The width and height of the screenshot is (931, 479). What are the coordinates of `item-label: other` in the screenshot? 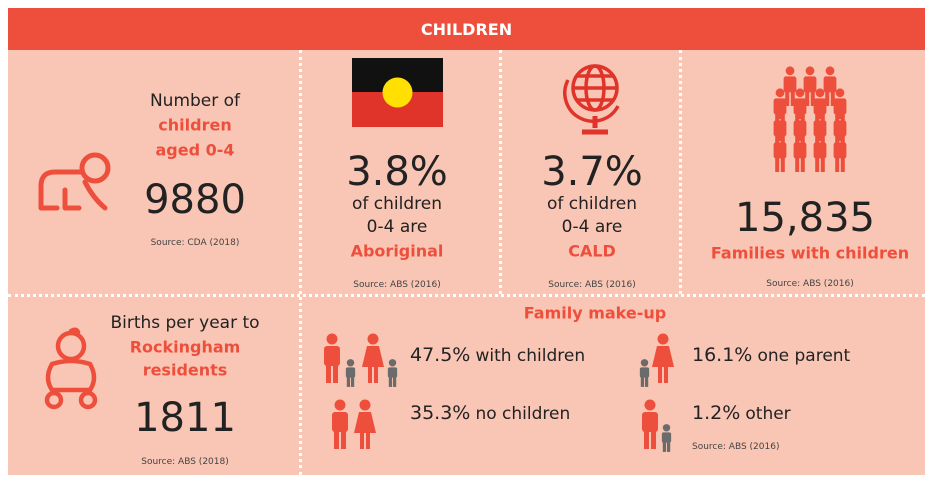 It's located at (768, 414).